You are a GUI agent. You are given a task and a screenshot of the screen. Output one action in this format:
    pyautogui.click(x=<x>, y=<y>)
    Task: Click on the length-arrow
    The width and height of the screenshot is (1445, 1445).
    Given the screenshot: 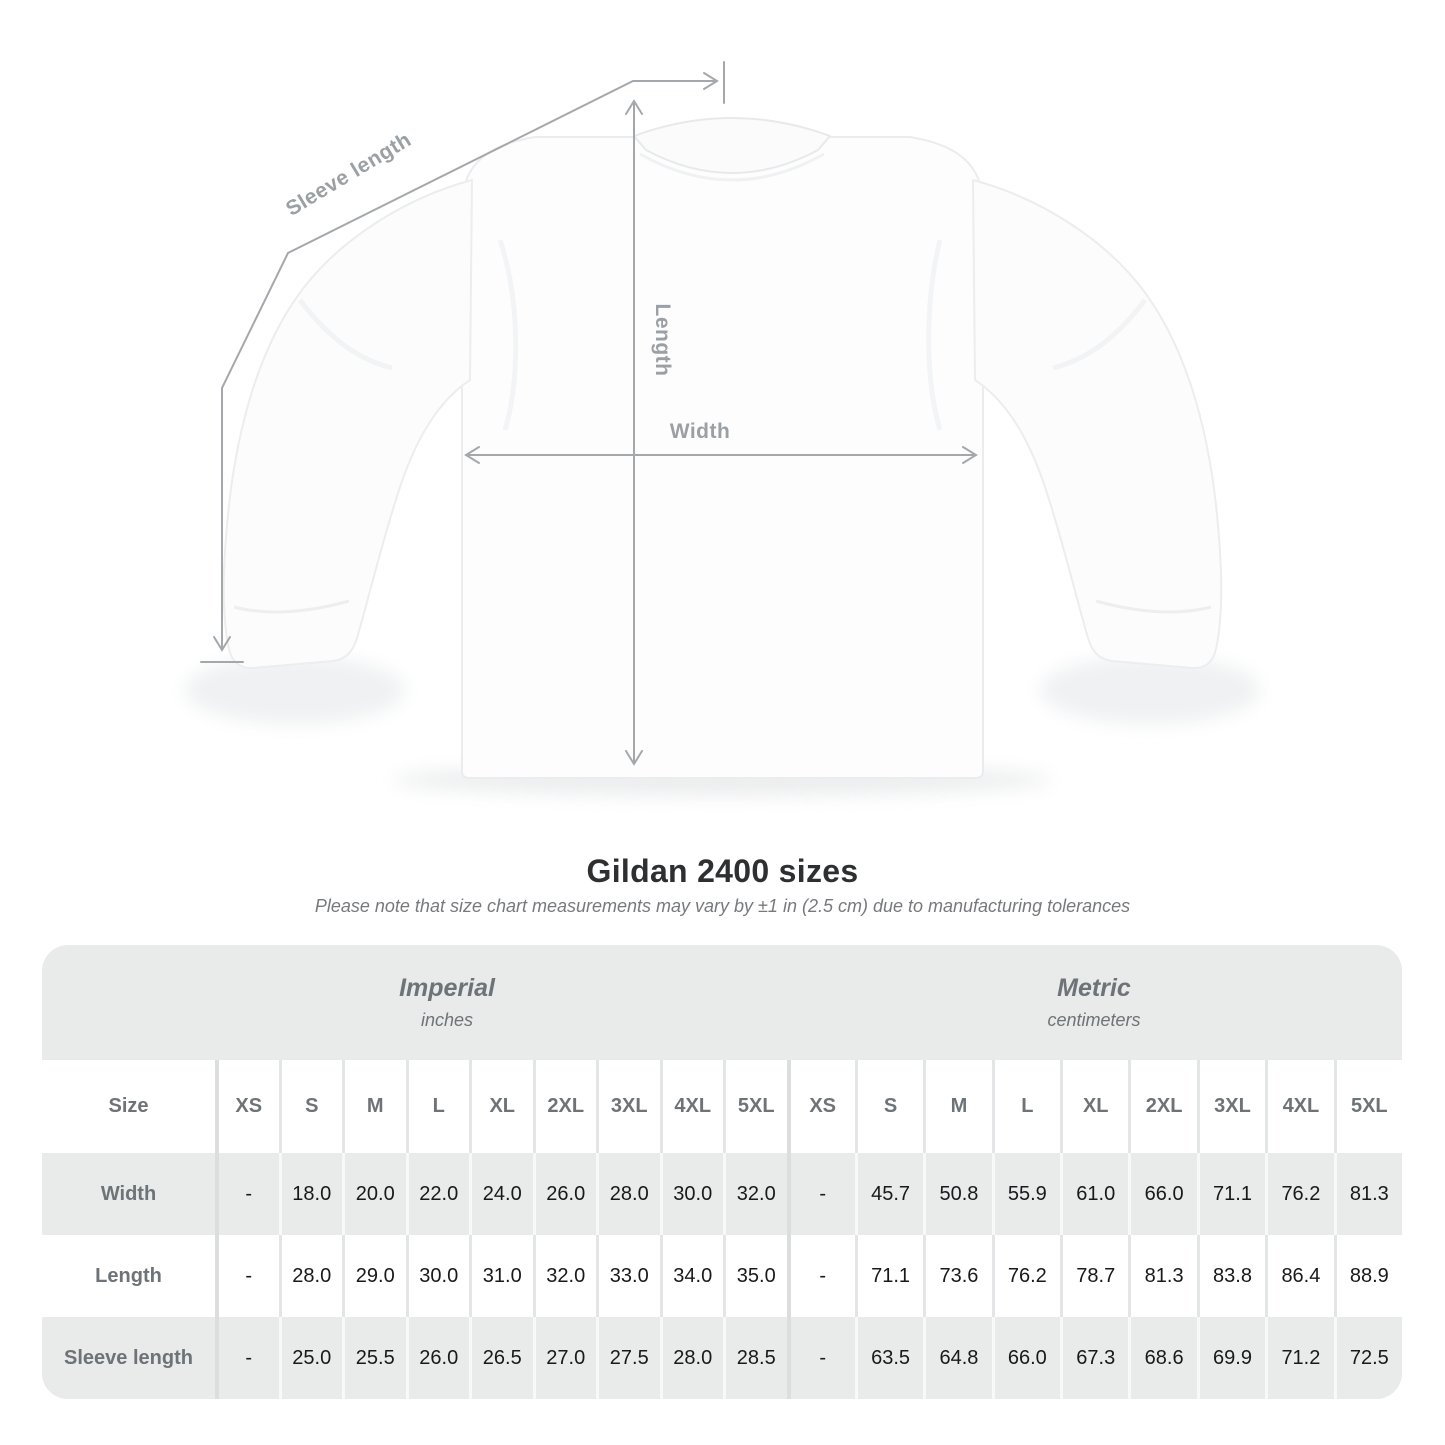 What is the action you would take?
    pyautogui.click(x=634, y=432)
    